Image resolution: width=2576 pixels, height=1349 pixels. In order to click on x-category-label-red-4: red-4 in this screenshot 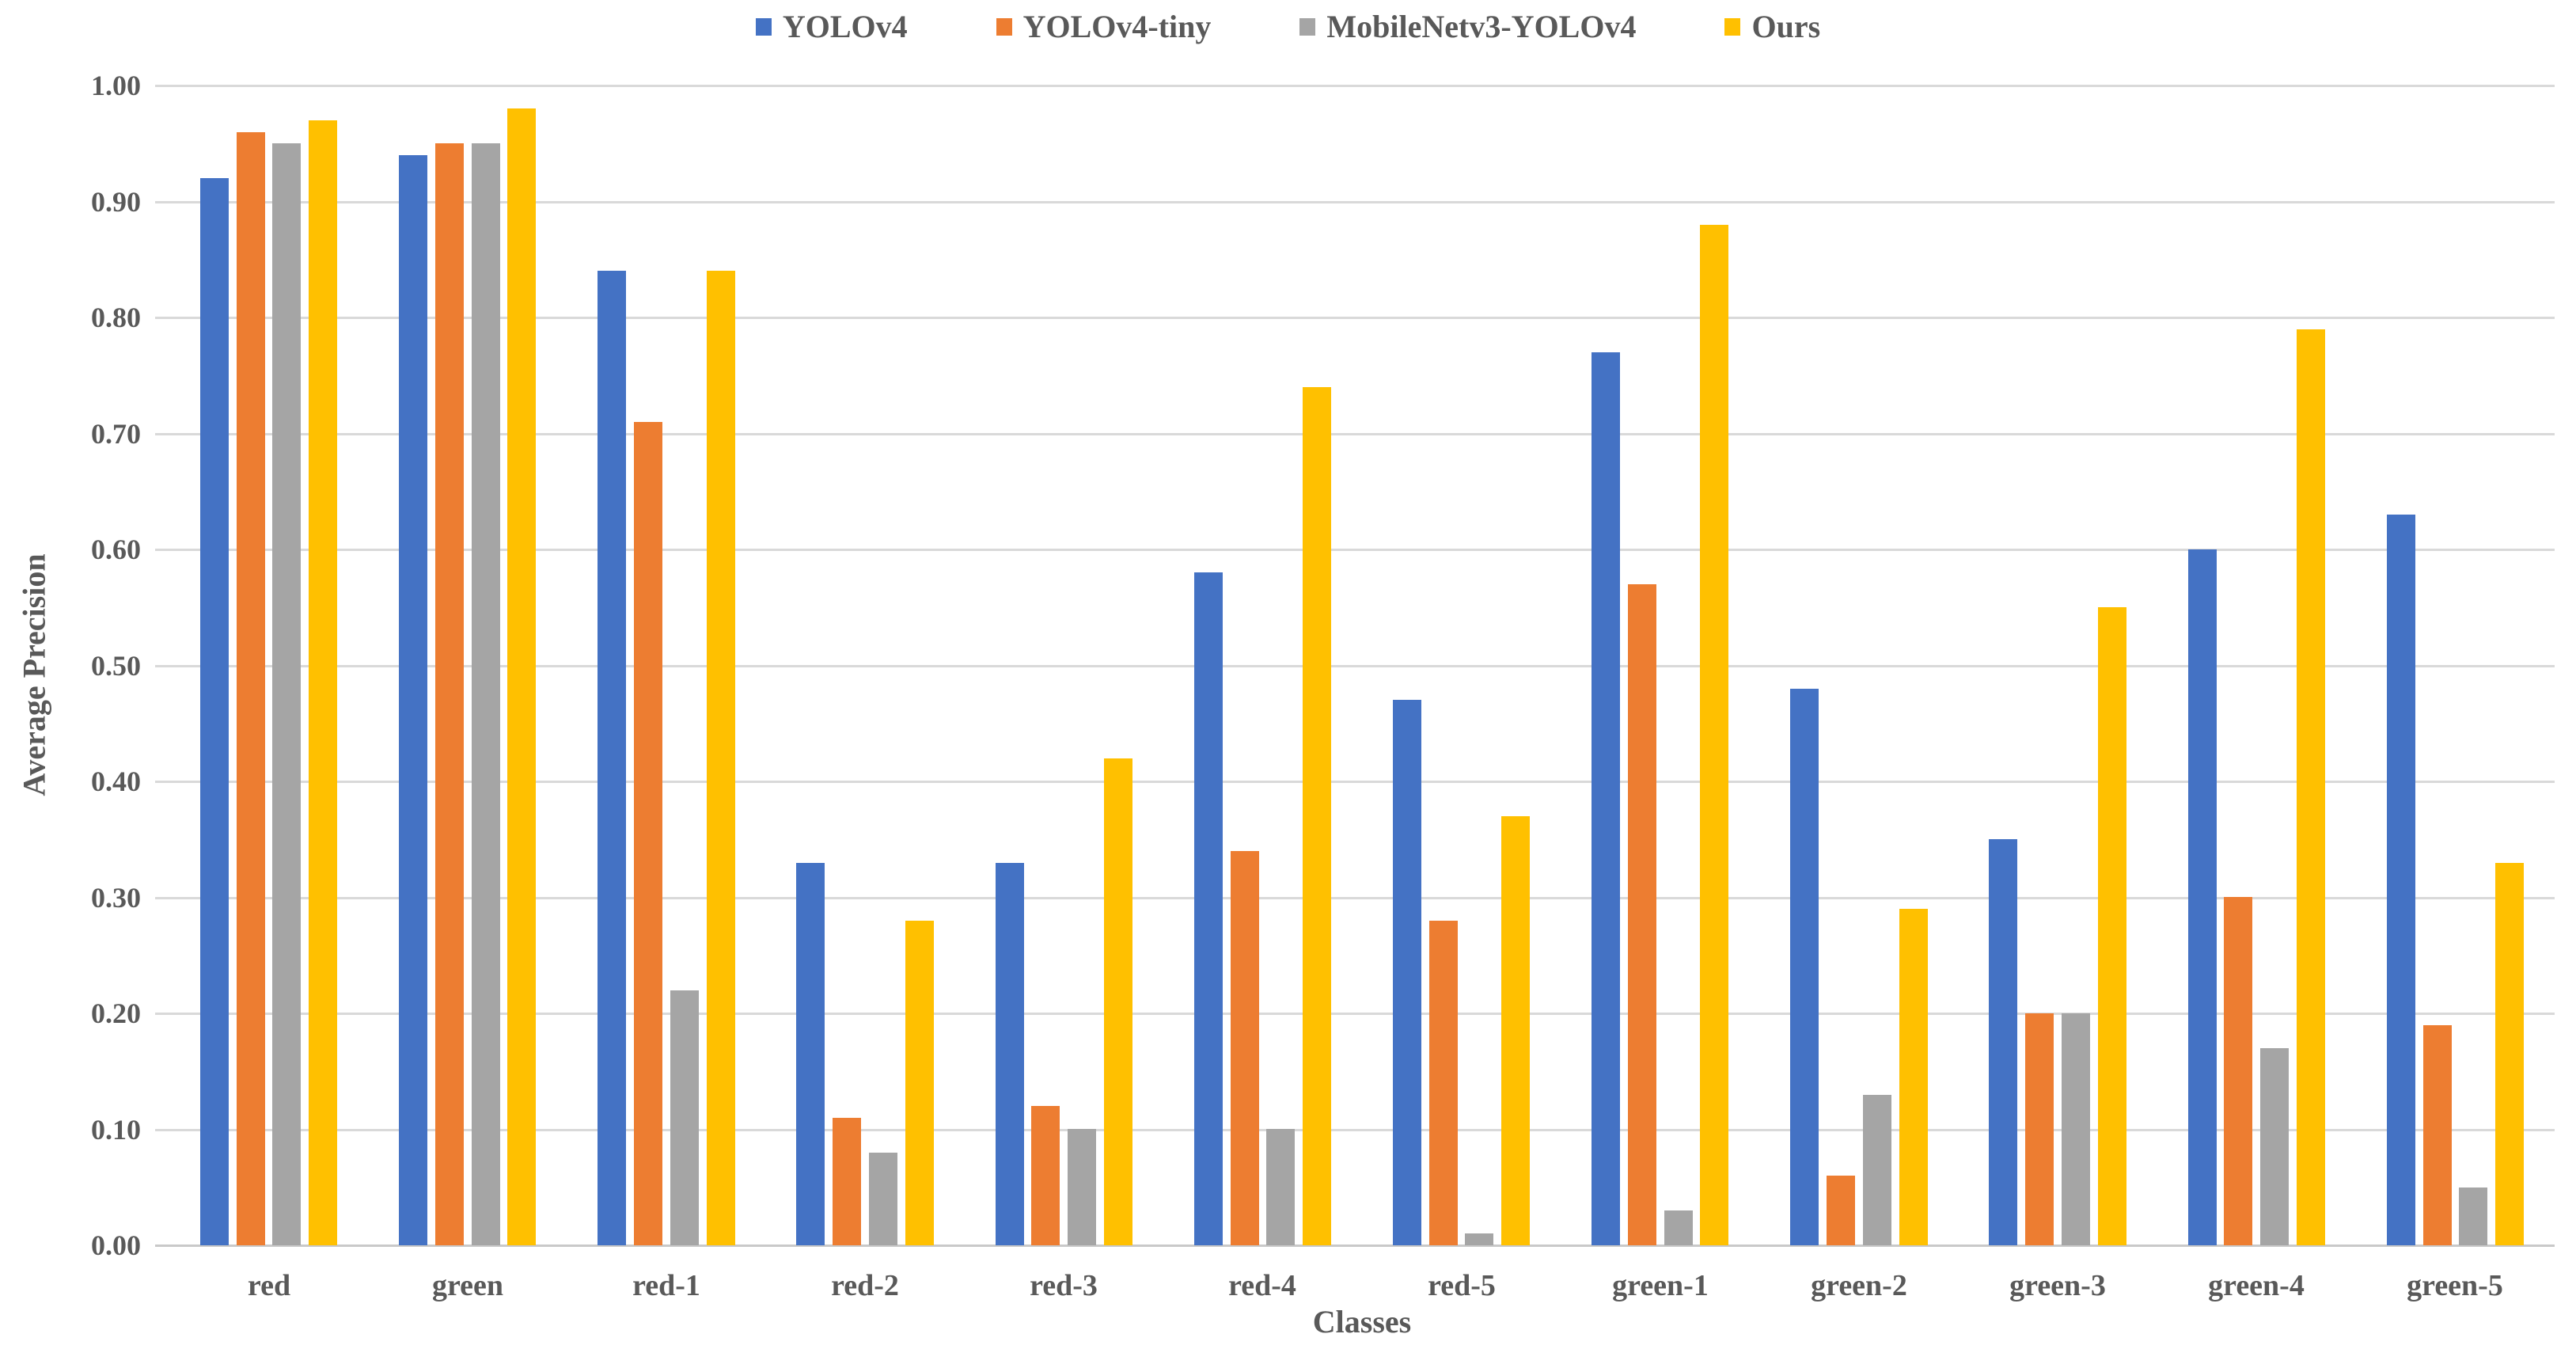, I will do `click(1262, 1285)`.